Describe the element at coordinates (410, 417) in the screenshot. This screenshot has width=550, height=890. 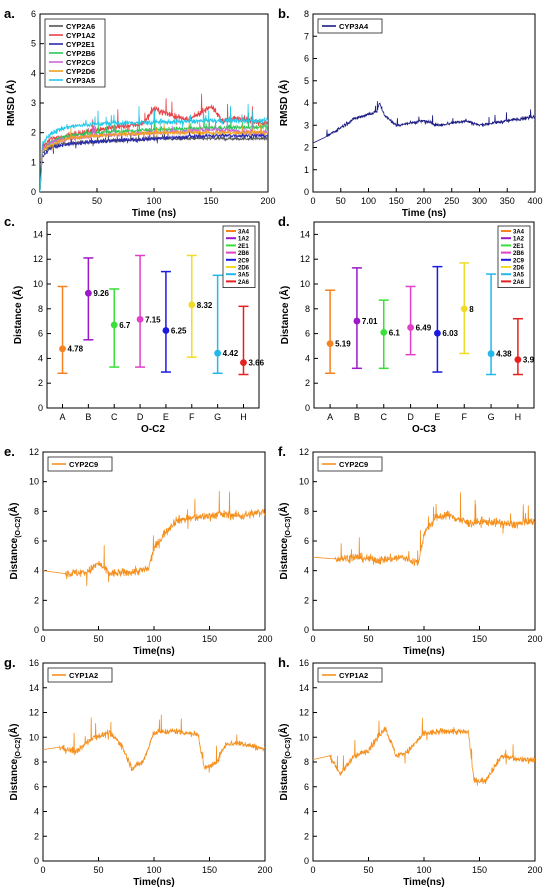
I see `x-tick-label: D` at that location.